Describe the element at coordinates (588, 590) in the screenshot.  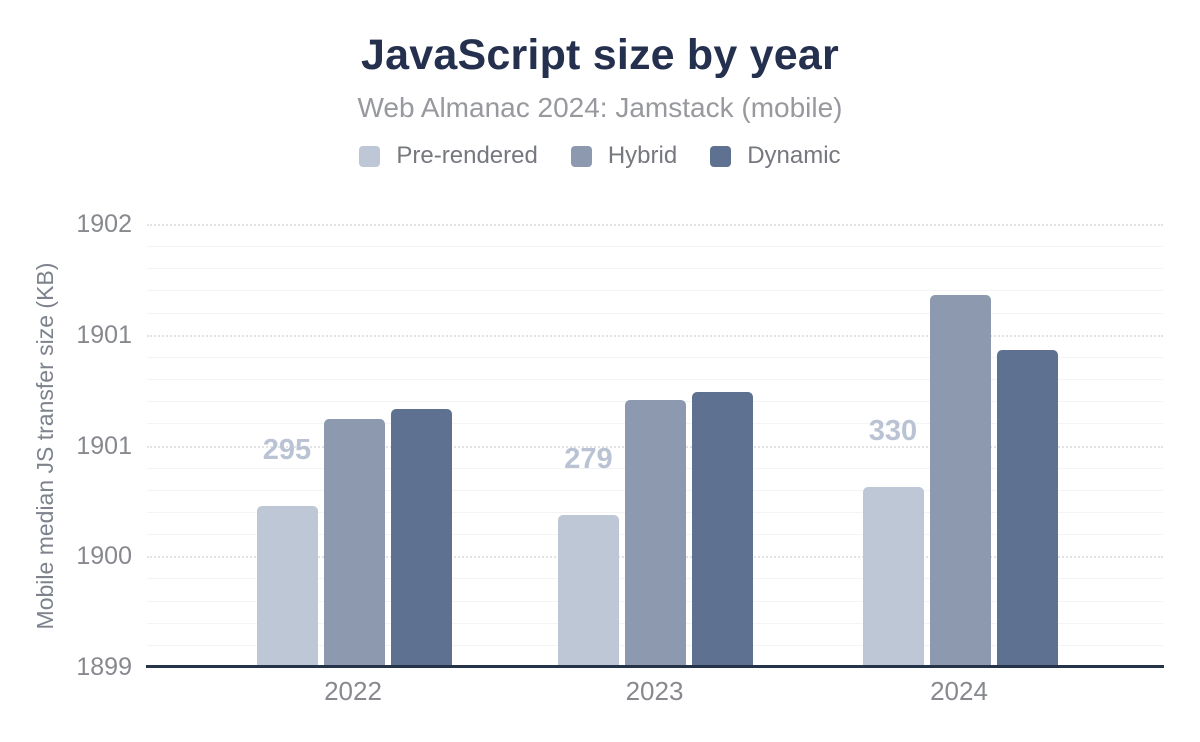
I see `bar-pre-rendered-2023` at that location.